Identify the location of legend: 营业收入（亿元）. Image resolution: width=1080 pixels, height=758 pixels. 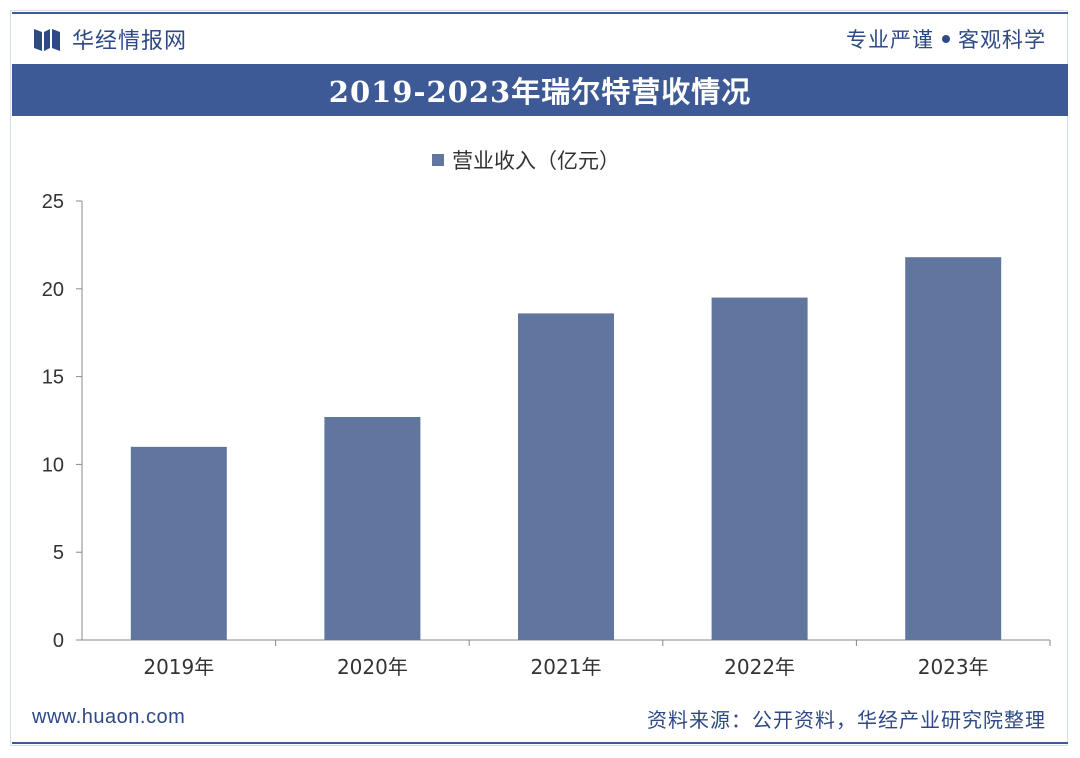
(526, 160).